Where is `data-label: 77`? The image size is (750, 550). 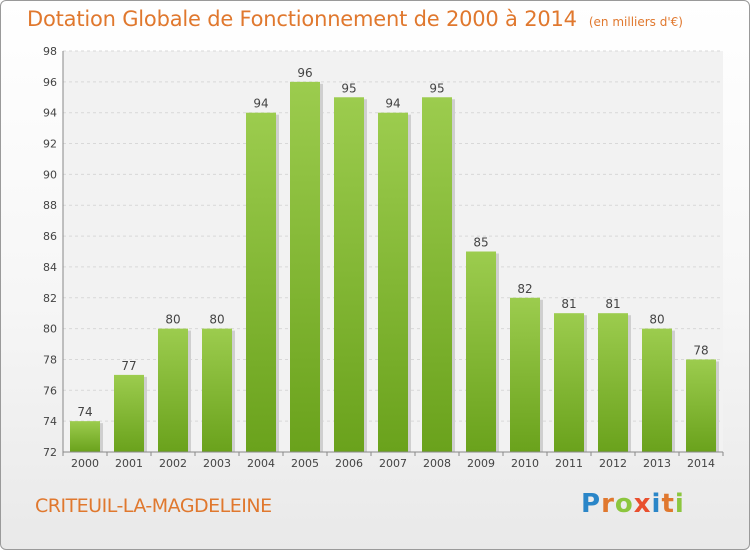
data-label: 77 is located at coordinates (128, 366).